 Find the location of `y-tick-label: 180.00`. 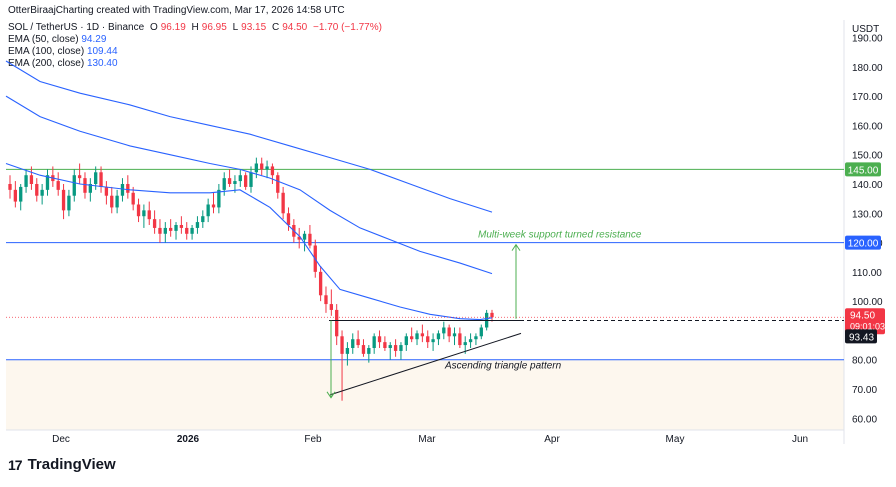

y-tick-label: 180.00 is located at coordinates (867, 68).